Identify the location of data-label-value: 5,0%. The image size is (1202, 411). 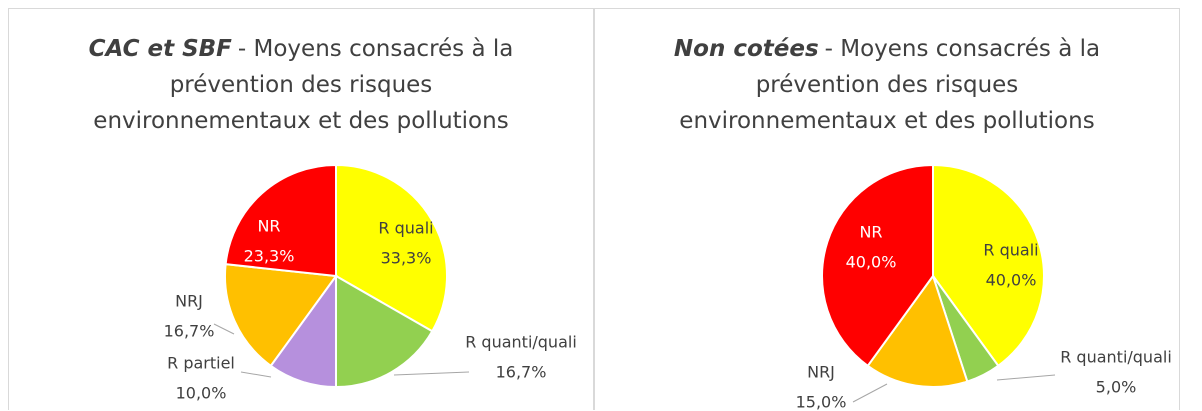
(1116, 387).